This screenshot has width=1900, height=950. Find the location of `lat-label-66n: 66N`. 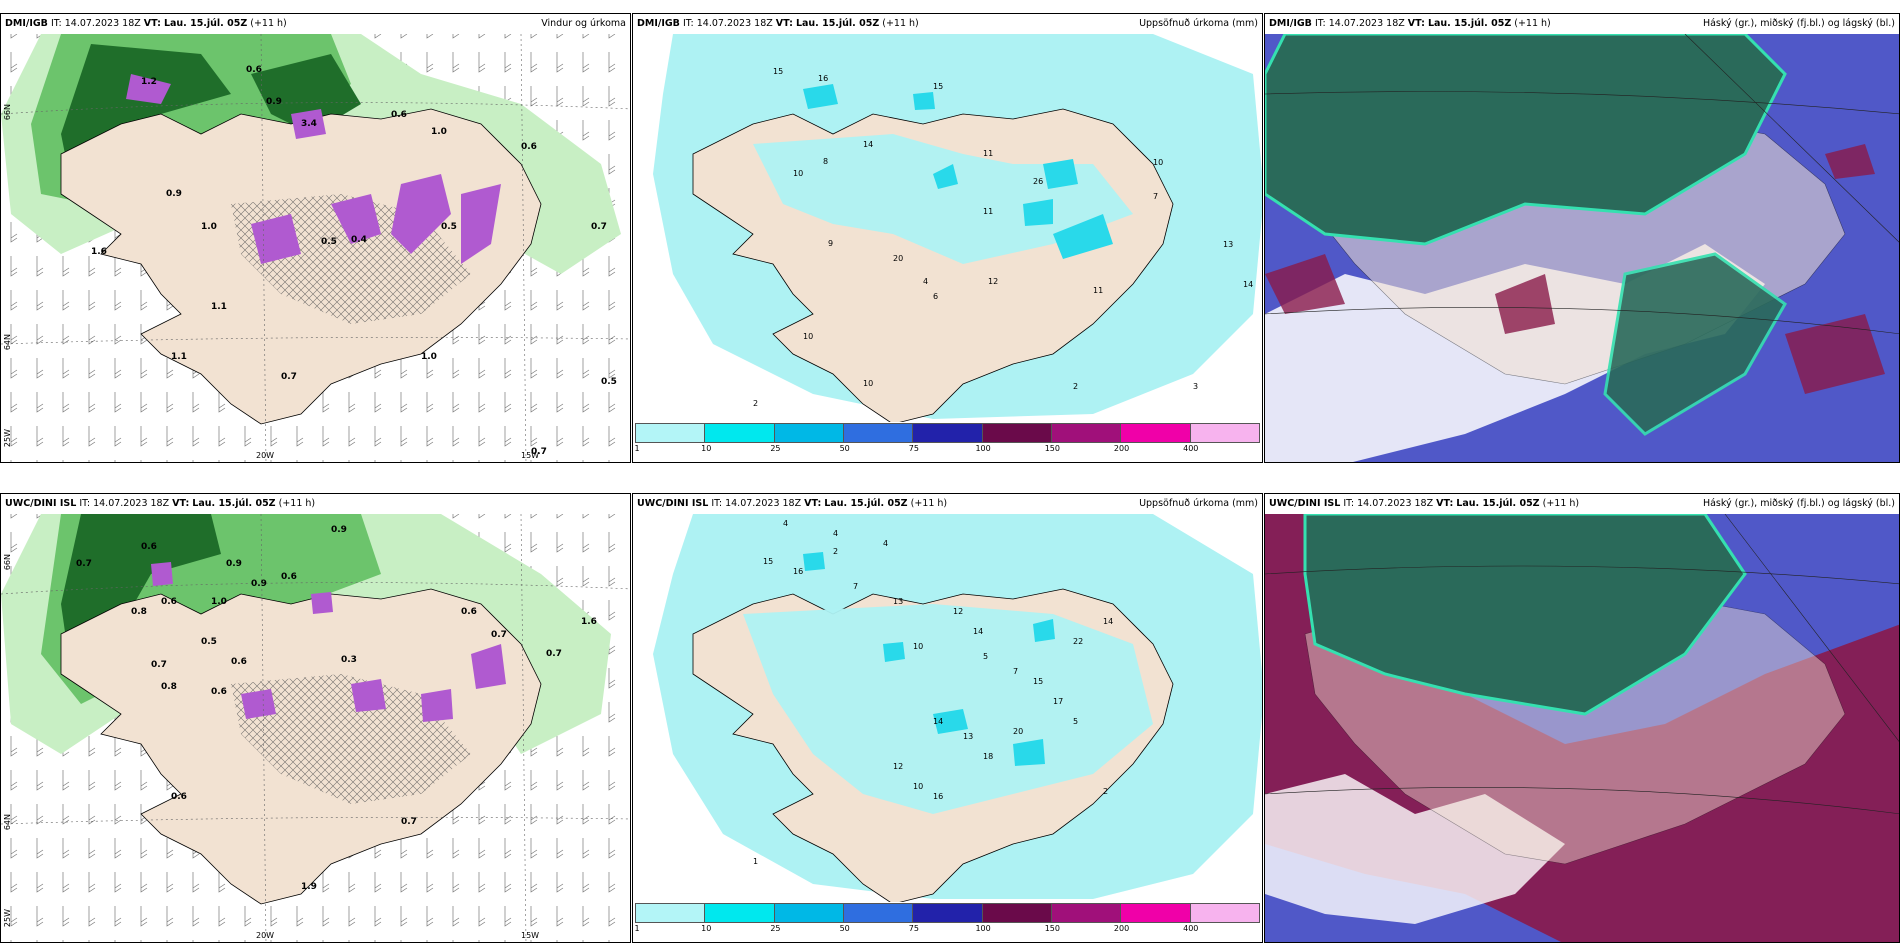

lat-label-66n: 66N is located at coordinates (7, 562).